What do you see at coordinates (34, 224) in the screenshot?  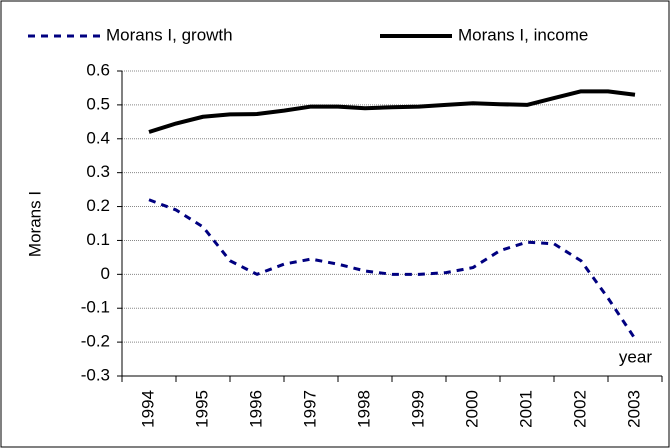 I see `y-axis-label: Morans I` at bounding box center [34, 224].